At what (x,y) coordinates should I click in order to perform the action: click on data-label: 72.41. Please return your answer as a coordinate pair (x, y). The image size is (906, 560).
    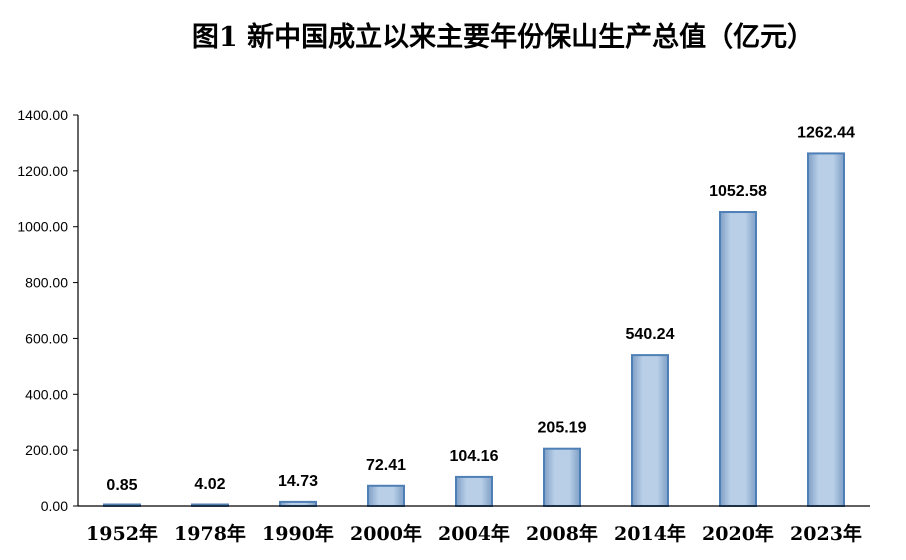
    Looking at the image, I should click on (386, 465).